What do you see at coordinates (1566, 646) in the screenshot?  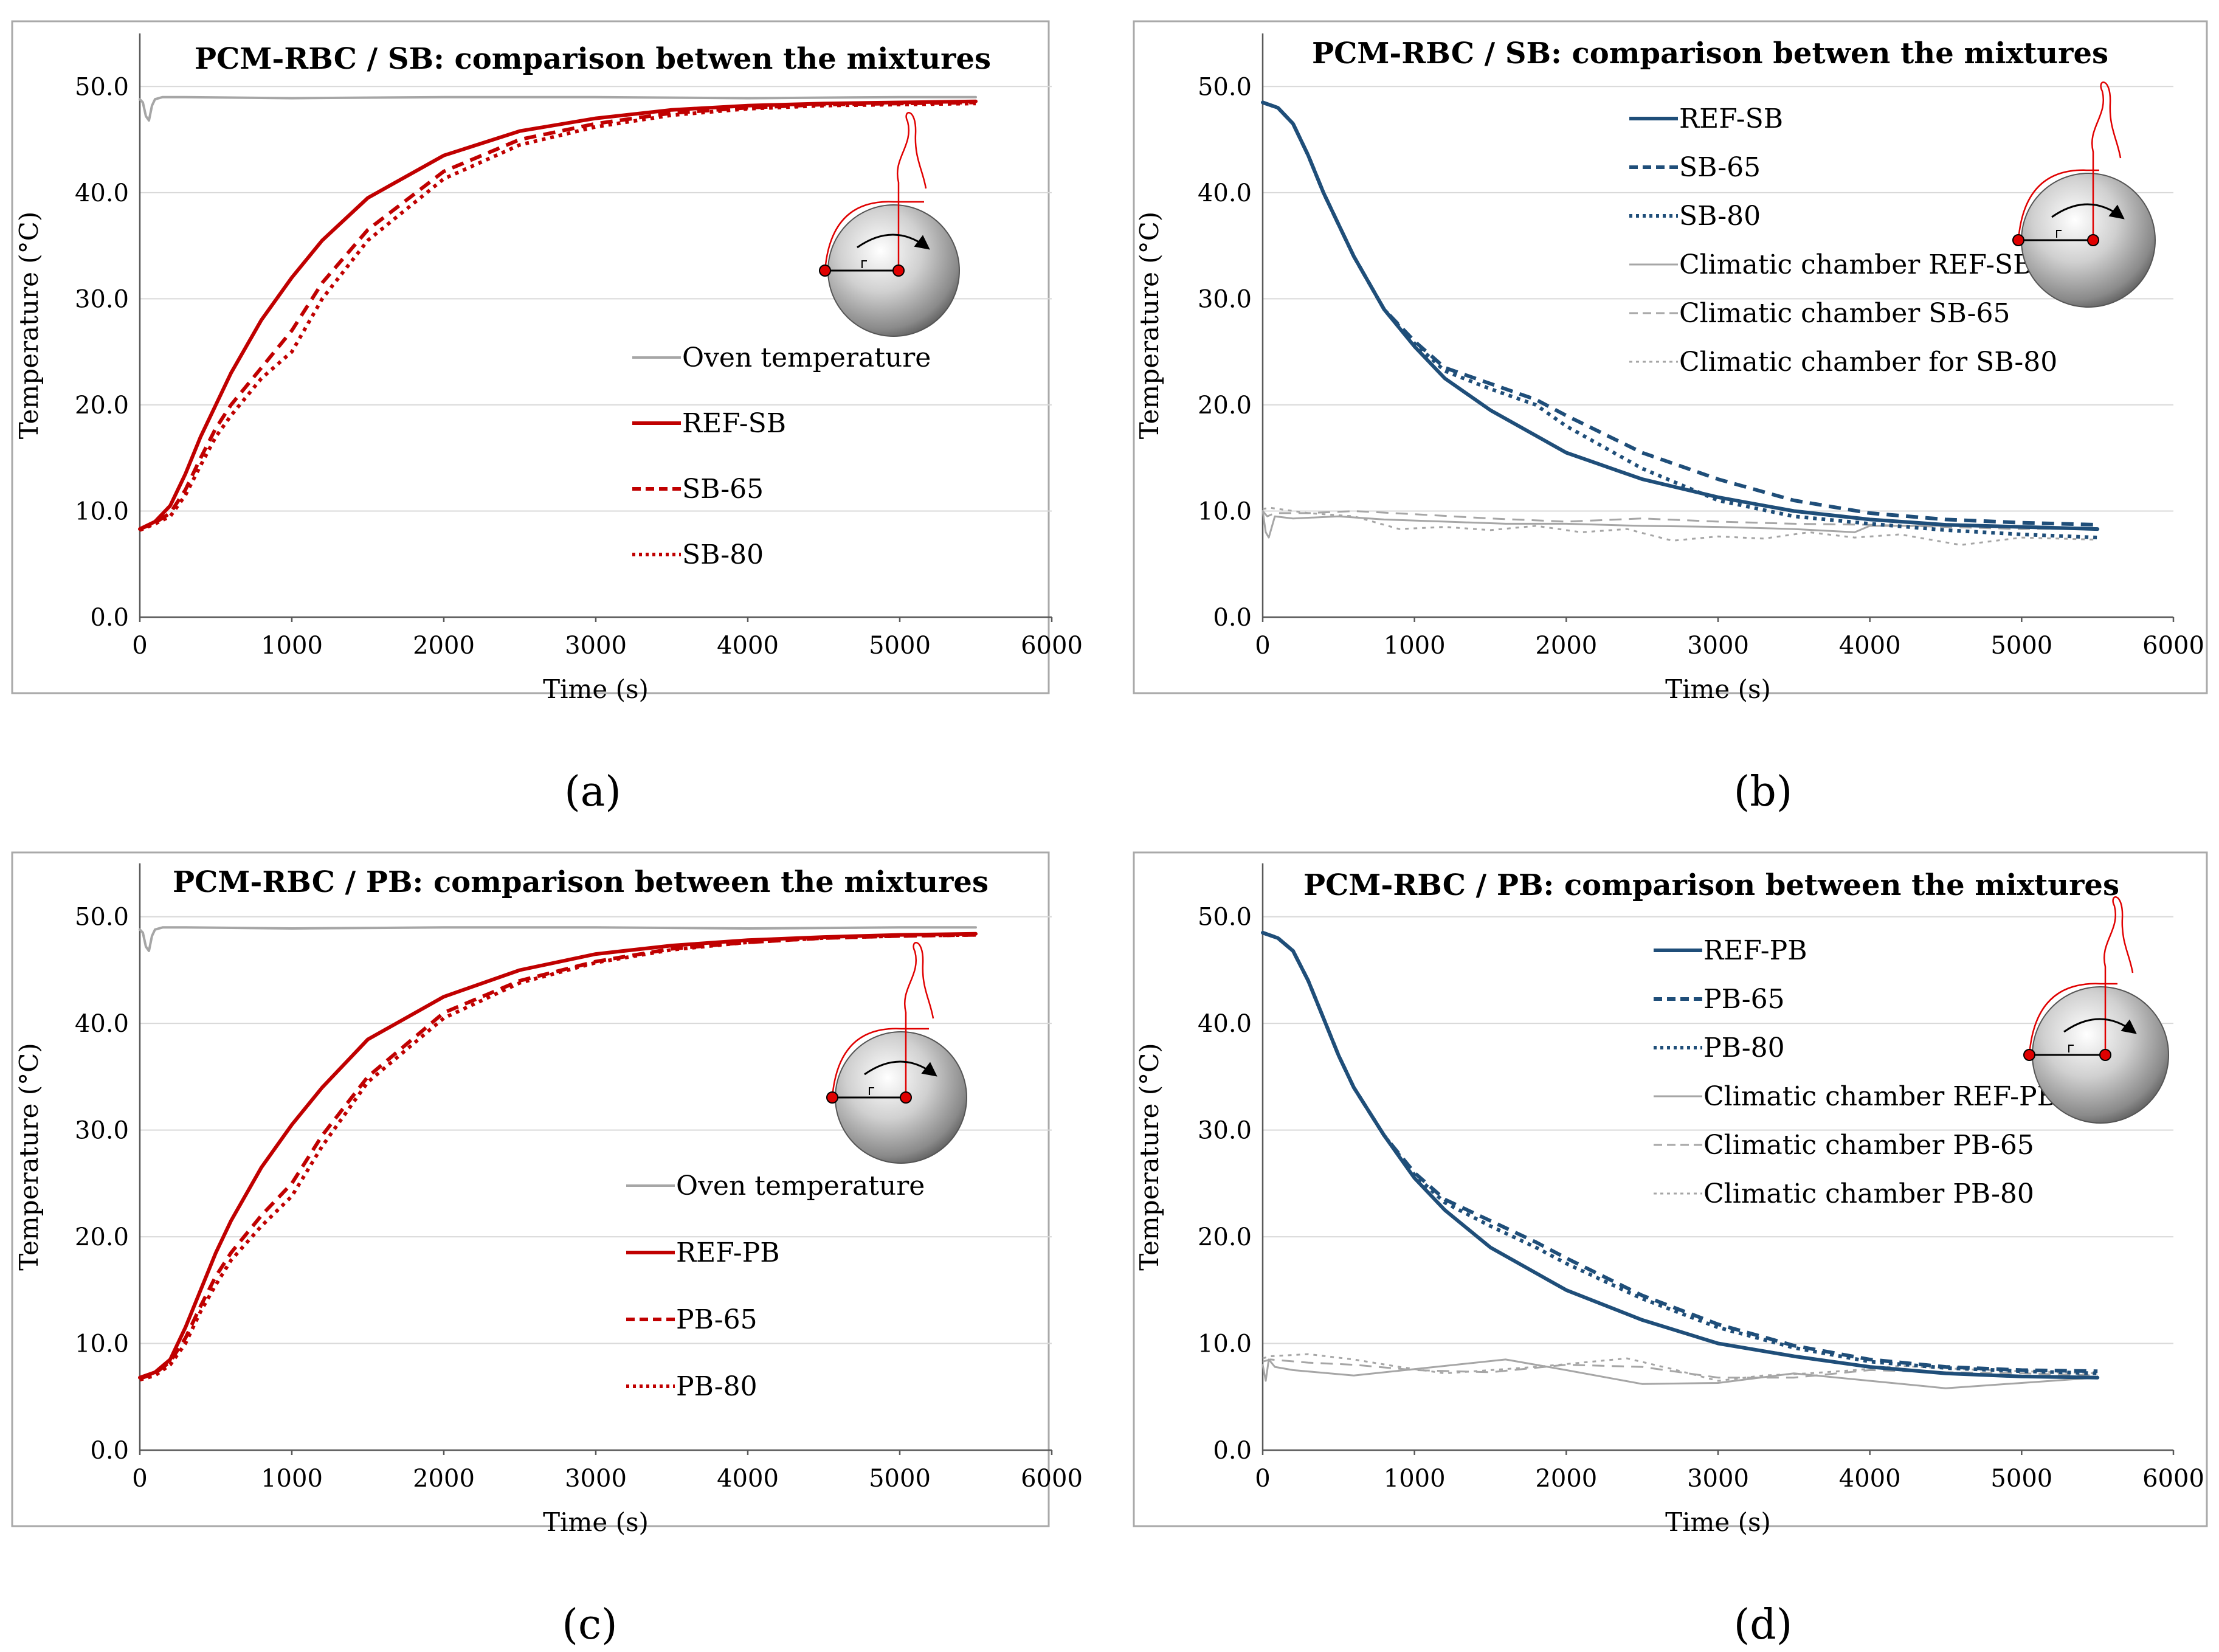 I see `x-tick-label: 2000` at bounding box center [1566, 646].